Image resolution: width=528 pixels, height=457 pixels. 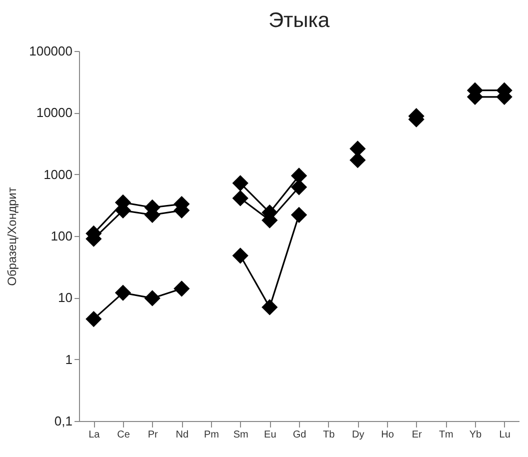 I want to click on x-tick-label: Pm, so click(x=211, y=435).